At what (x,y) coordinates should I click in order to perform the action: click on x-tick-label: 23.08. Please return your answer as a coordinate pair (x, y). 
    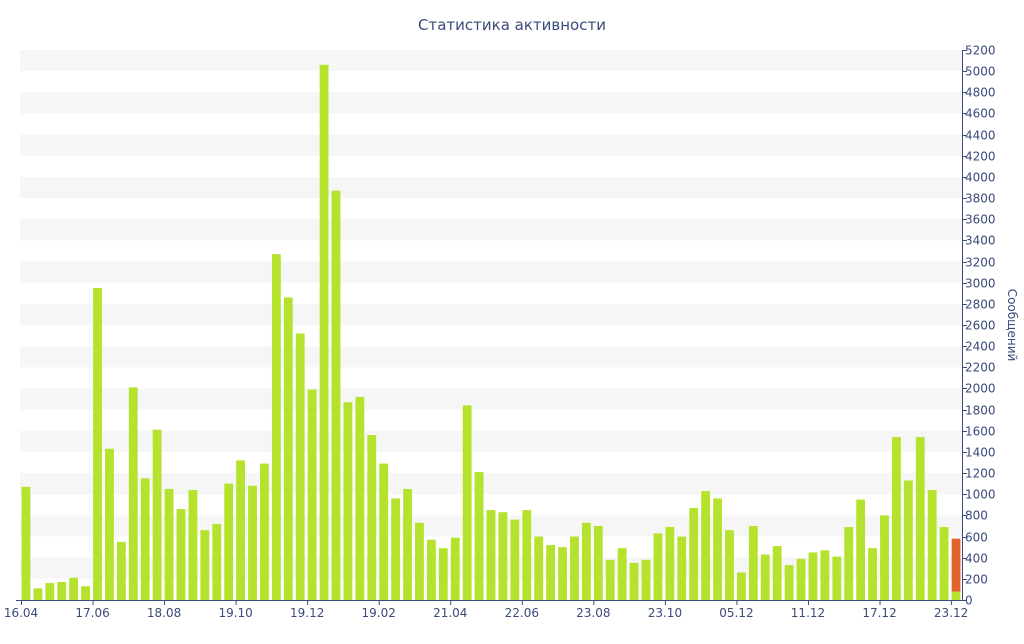
    Looking at the image, I should click on (593, 613).